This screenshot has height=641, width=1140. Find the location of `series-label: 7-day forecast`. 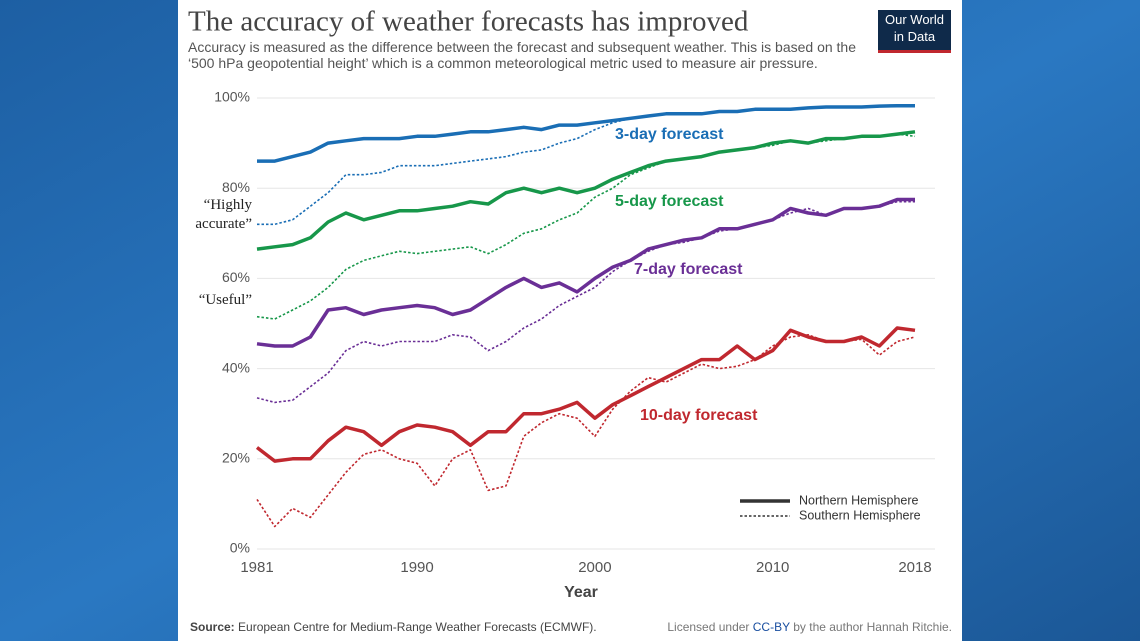

series-label: 7-day forecast is located at coordinates (688, 269).